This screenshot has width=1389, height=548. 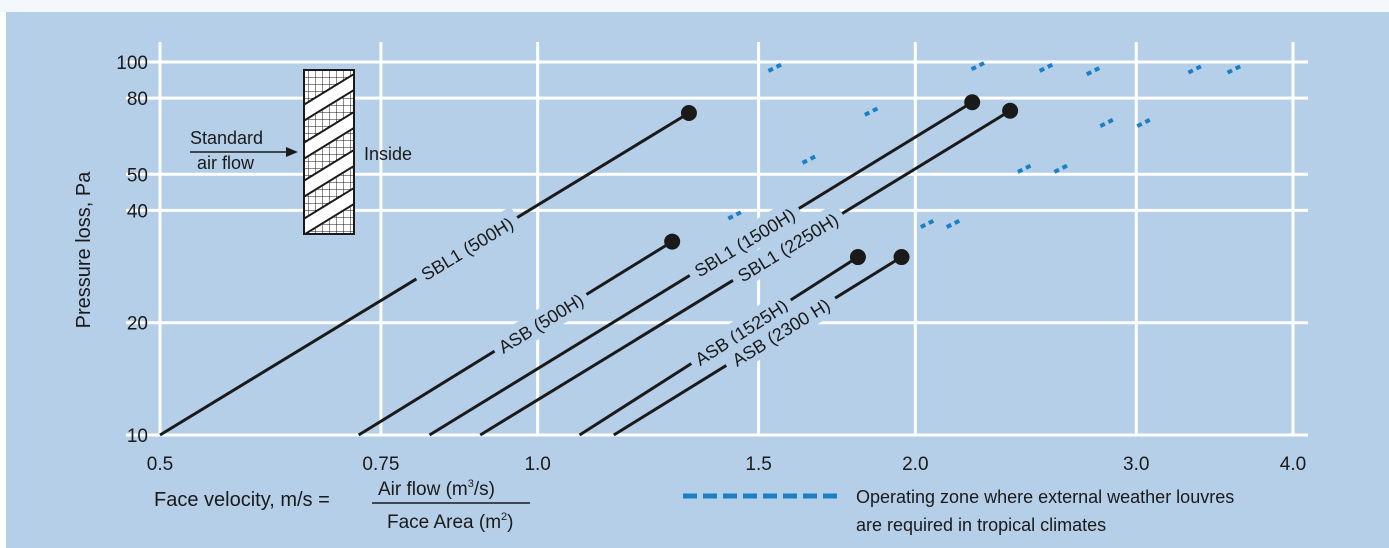 What do you see at coordinates (226, 138) in the screenshot?
I see `diagram-label-inlet: Standard` at bounding box center [226, 138].